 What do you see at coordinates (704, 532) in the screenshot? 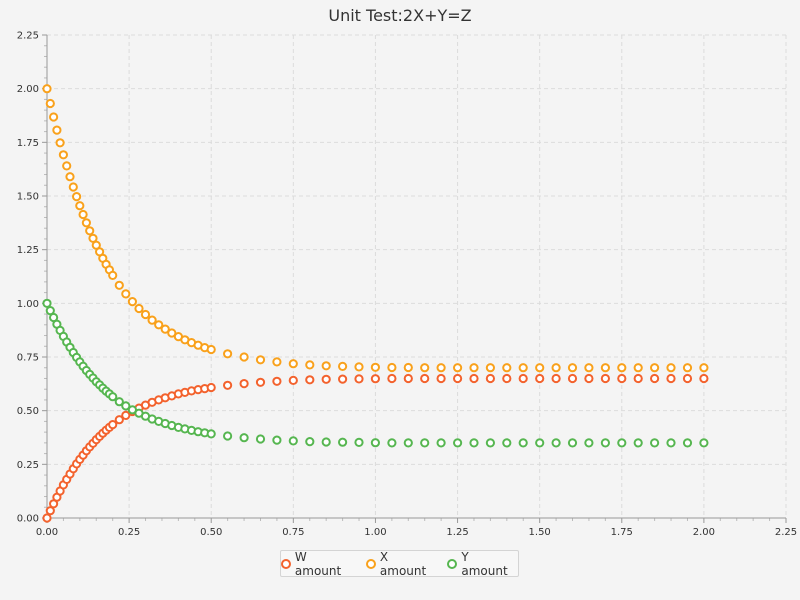
I see `x-tick-label: 2.00` at bounding box center [704, 532].